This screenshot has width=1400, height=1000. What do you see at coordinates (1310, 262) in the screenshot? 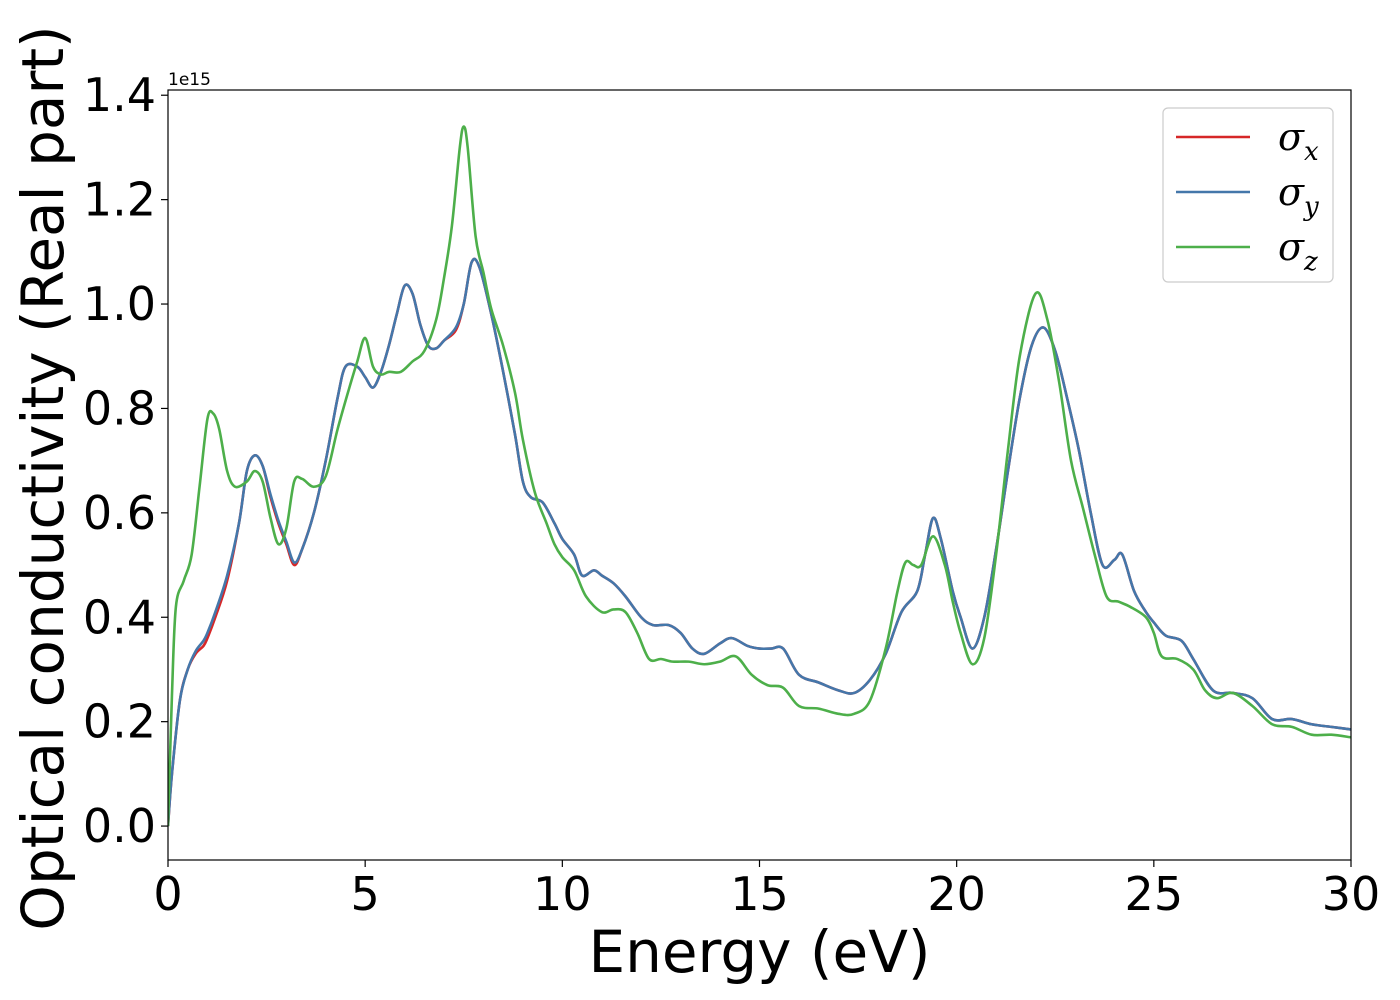
I see `legend-subscript: z` at bounding box center [1310, 262].